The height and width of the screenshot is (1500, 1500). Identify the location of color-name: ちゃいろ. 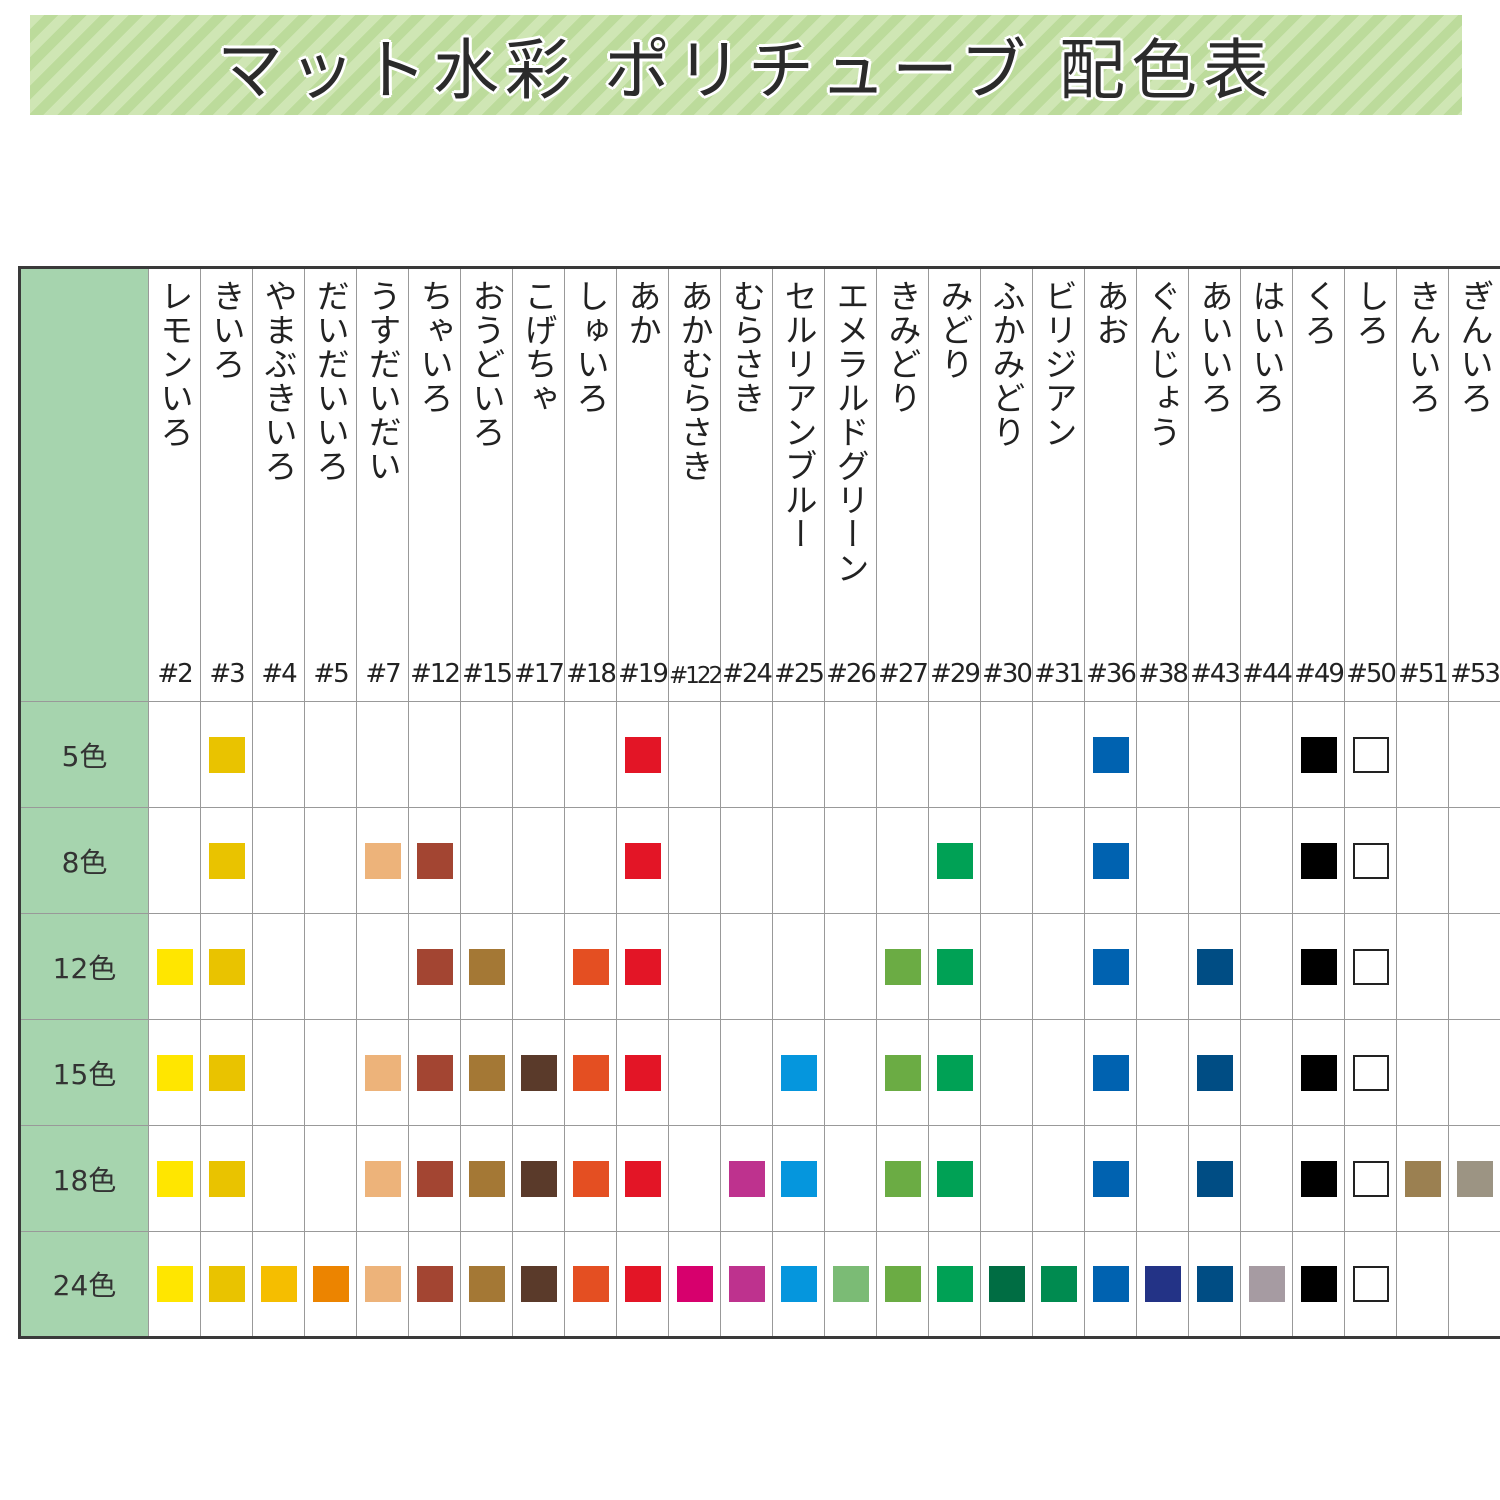
(434, 347).